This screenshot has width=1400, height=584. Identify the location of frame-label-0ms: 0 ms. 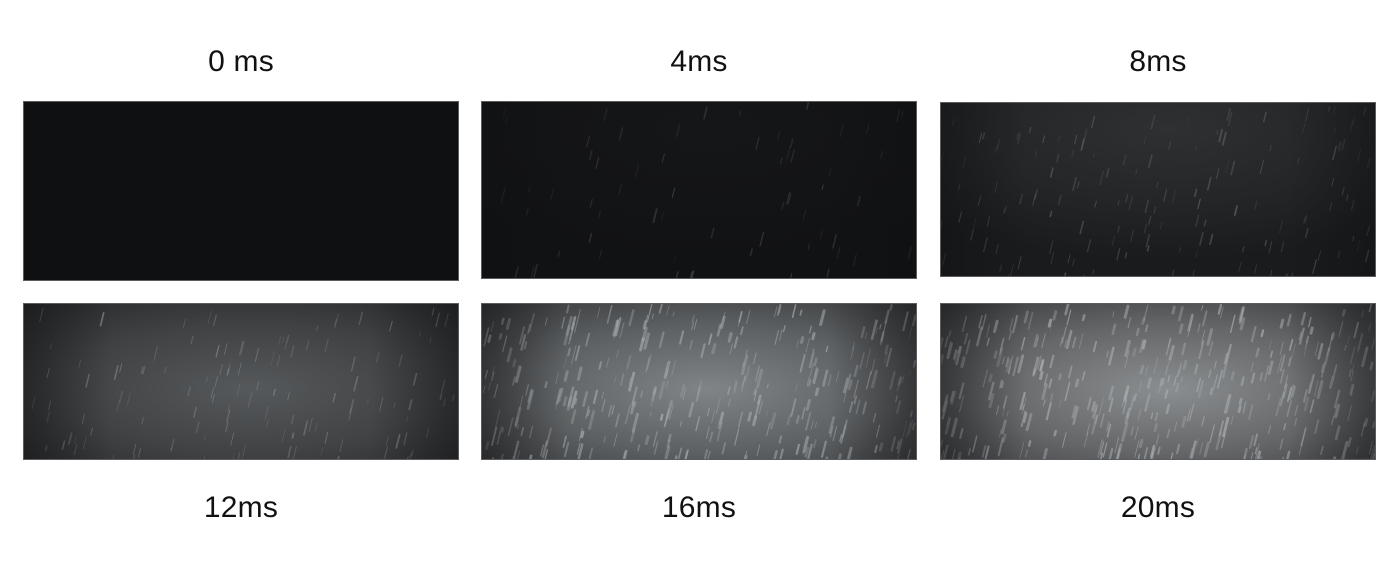
(241, 61).